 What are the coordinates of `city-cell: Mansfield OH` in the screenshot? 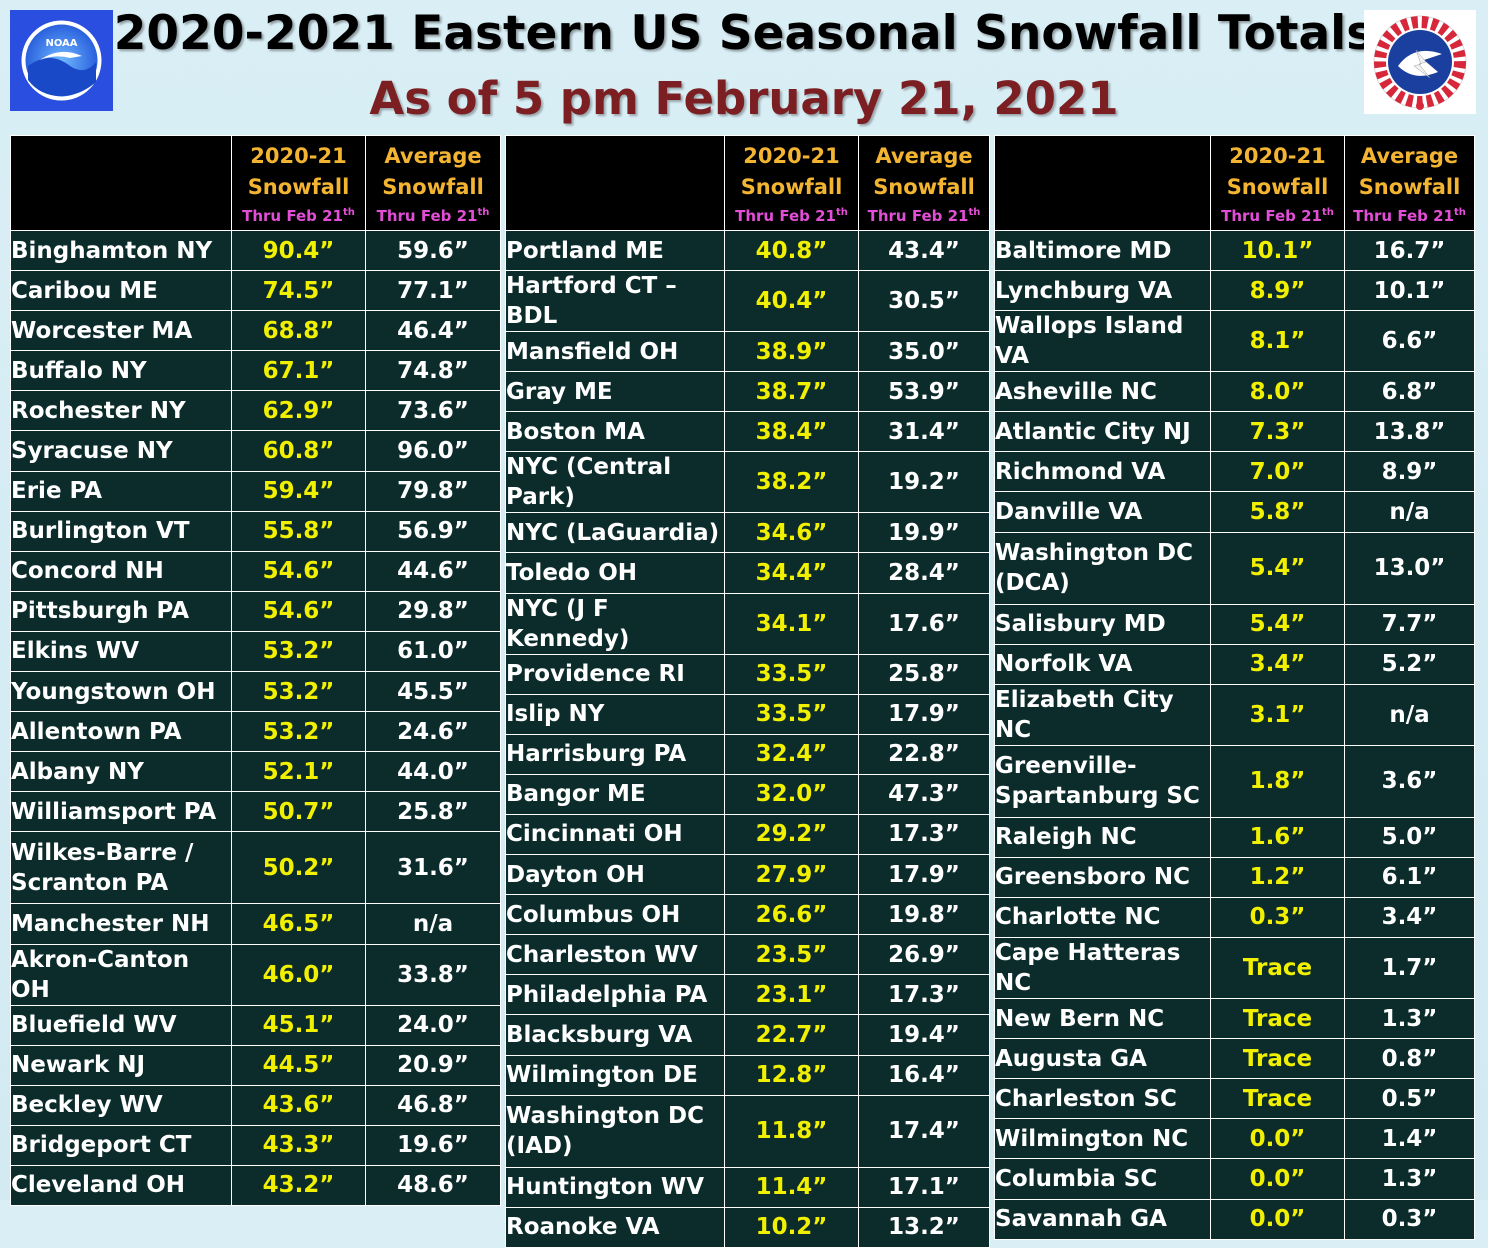 It's located at (615, 352).